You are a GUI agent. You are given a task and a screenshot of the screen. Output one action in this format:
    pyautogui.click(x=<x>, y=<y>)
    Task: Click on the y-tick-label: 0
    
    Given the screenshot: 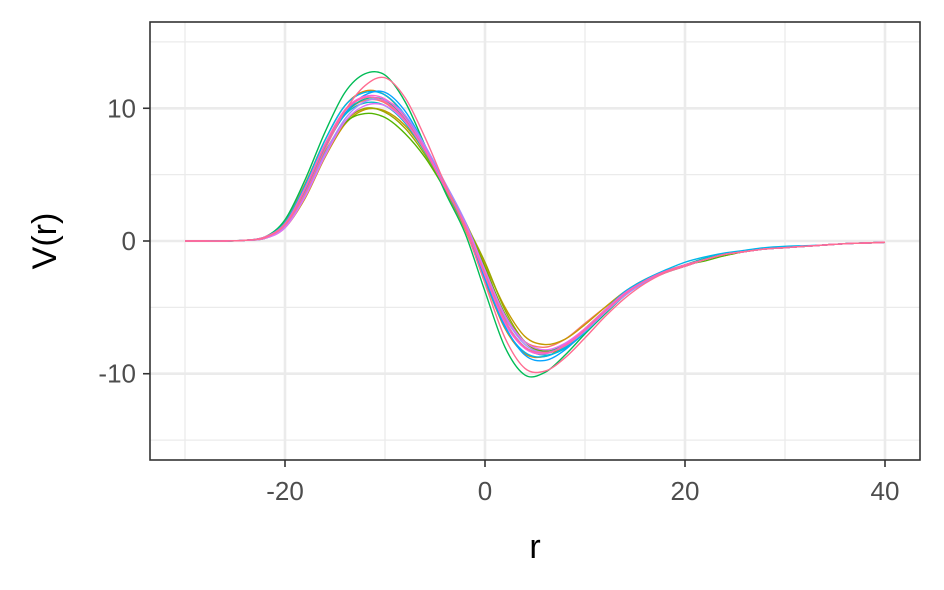 What is the action you would take?
    pyautogui.click(x=129, y=241)
    